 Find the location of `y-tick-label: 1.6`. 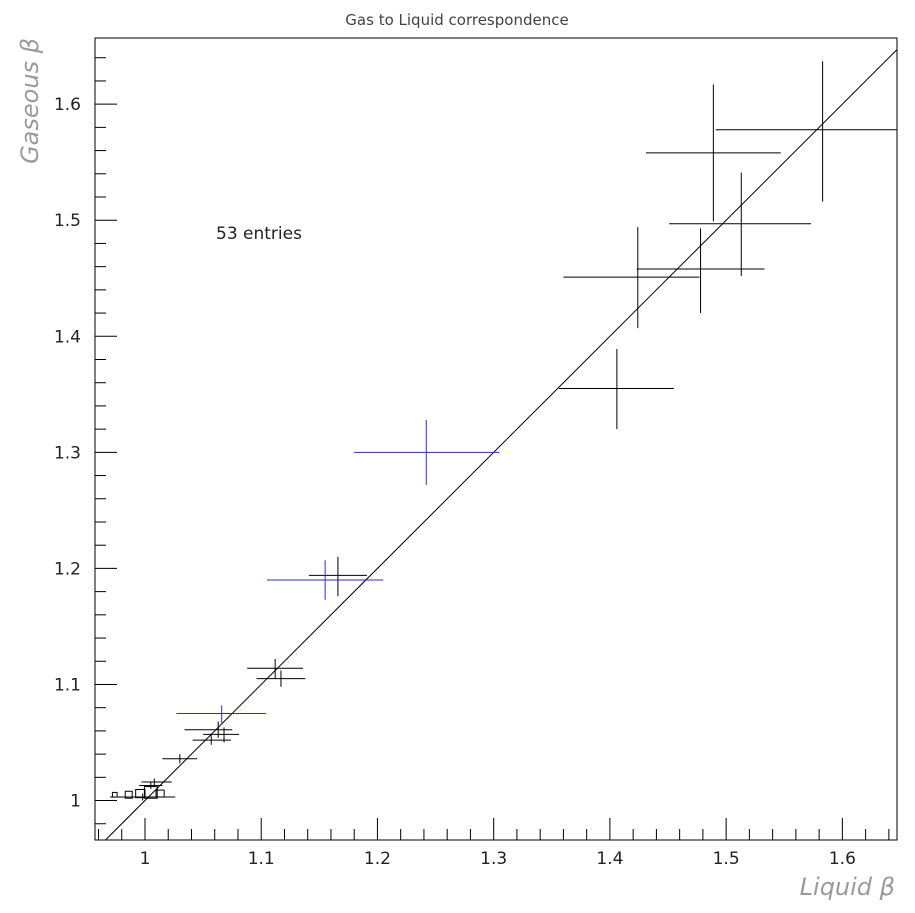

y-tick-label: 1.6 is located at coordinates (67, 105).